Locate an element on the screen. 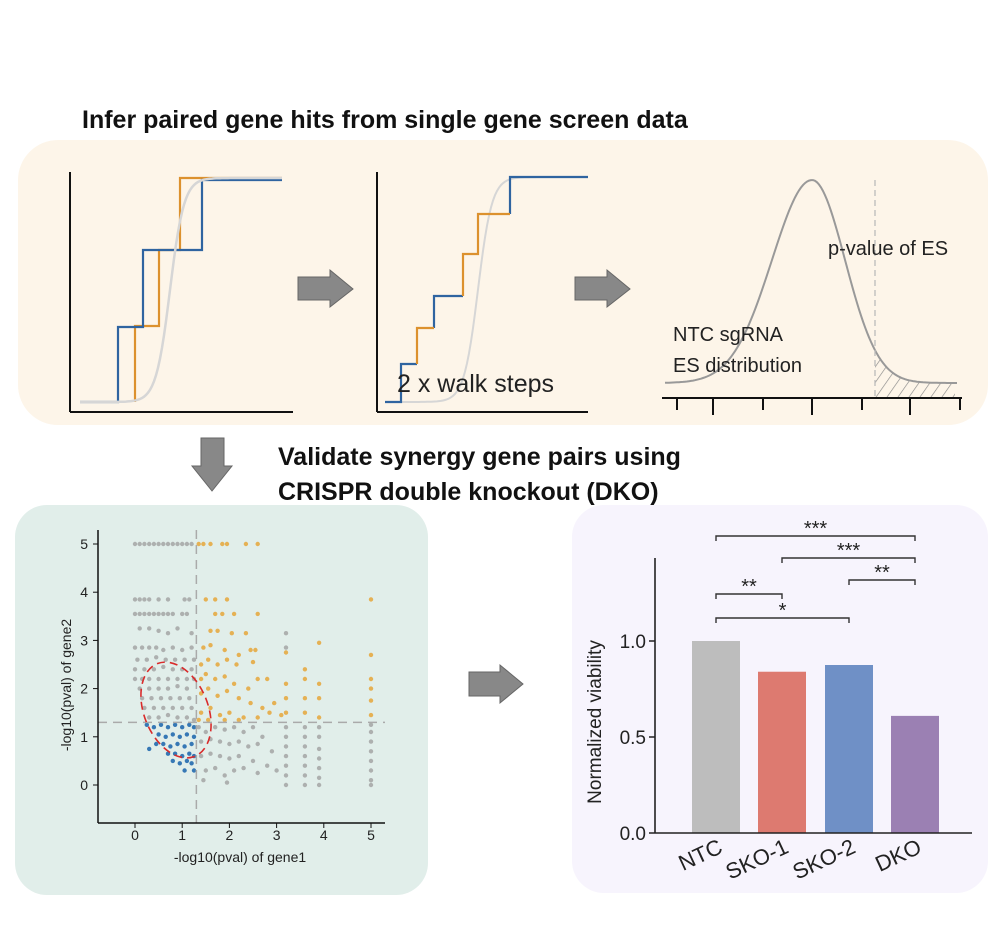 The width and height of the screenshot is (1002, 932). combined-walk-plot: 2 x walk steps is located at coordinates (482, 292).